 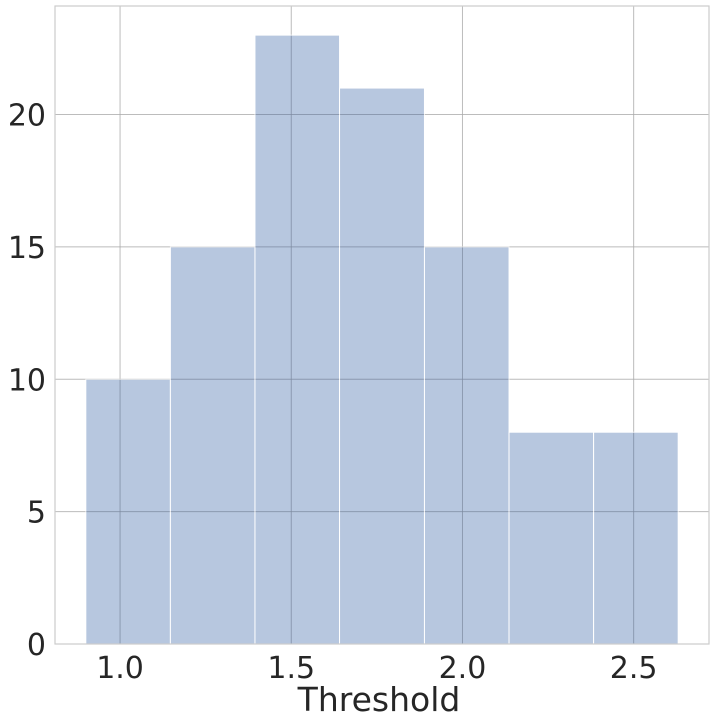 I want to click on x-axis-label: Threshold, so click(x=379, y=699).